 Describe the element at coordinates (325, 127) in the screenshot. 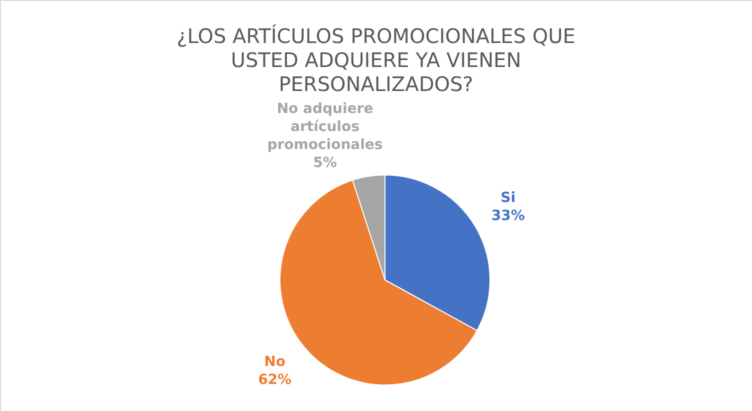

I see `slice-label: No adquiere artículos promocionales` at that location.